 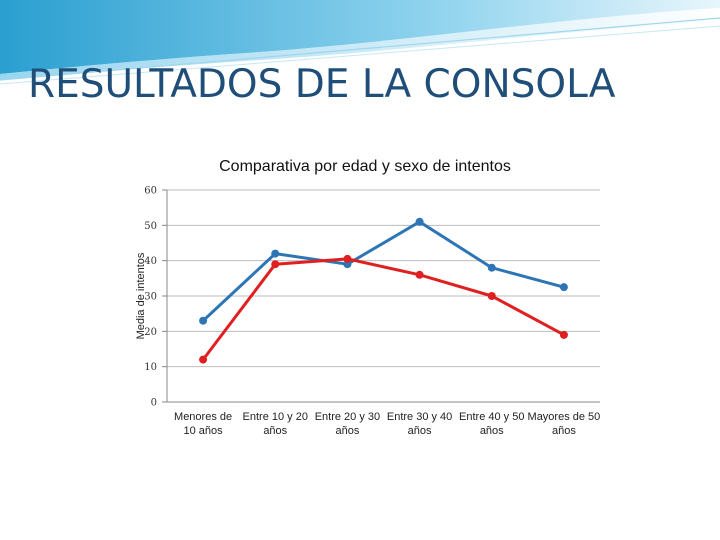 I want to click on y-tick-label: 0, so click(x=154, y=403).